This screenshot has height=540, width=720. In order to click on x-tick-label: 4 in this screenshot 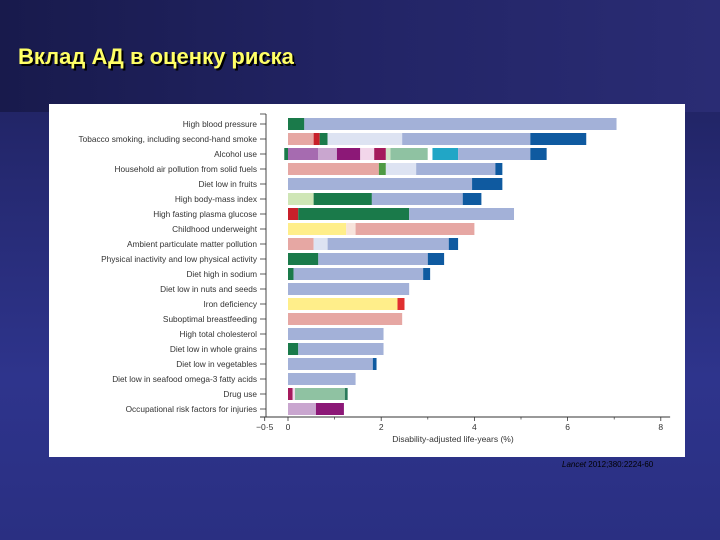, I will do `click(474, 427)`.